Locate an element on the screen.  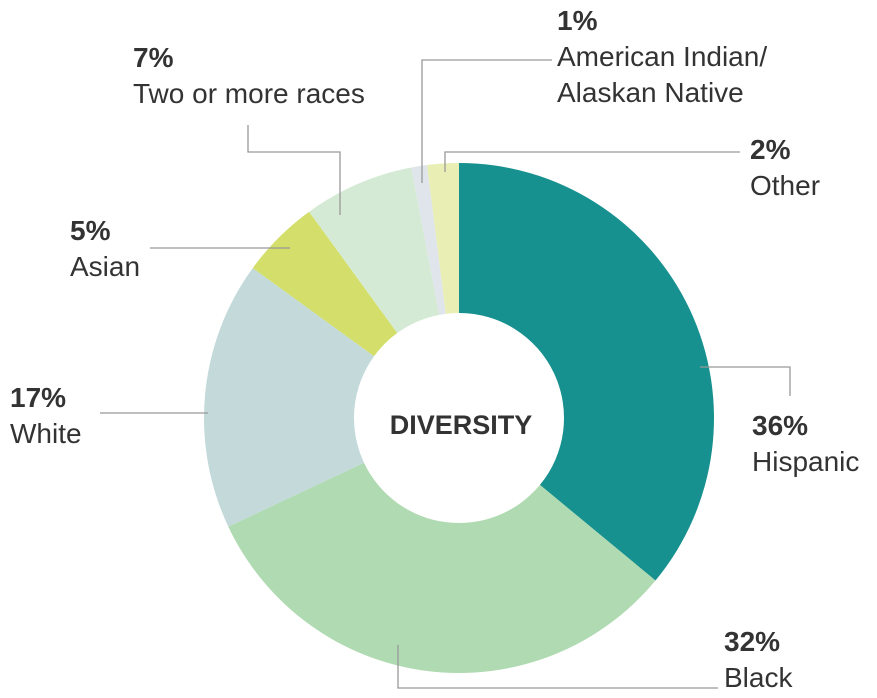
slice-label: 36% Hispanic is located at coordinates (814, 444).